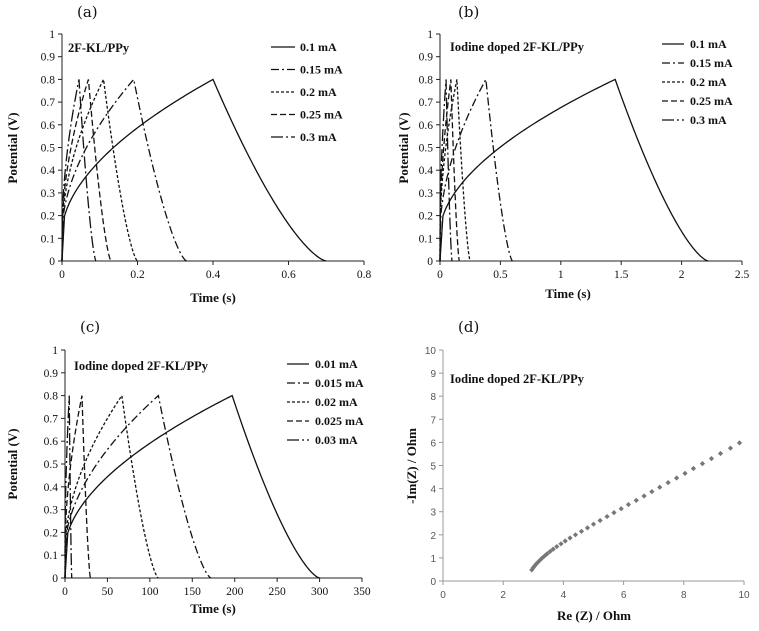  Describe the element at coordinates (194, 170) in the screenshot. I see `series-line-0-1-ma` at that location.